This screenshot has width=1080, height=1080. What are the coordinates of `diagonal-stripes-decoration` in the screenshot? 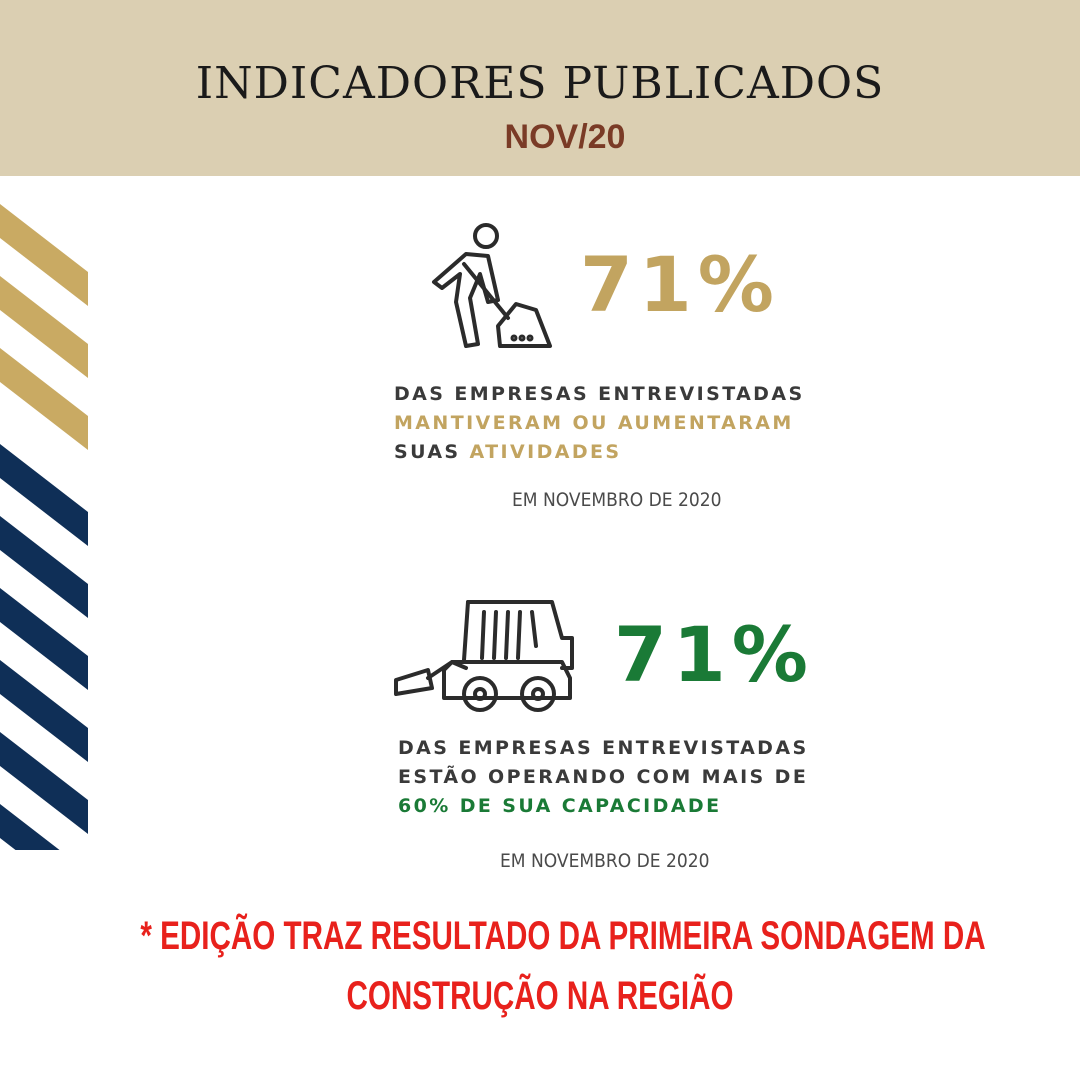 It's located at (44, 527).